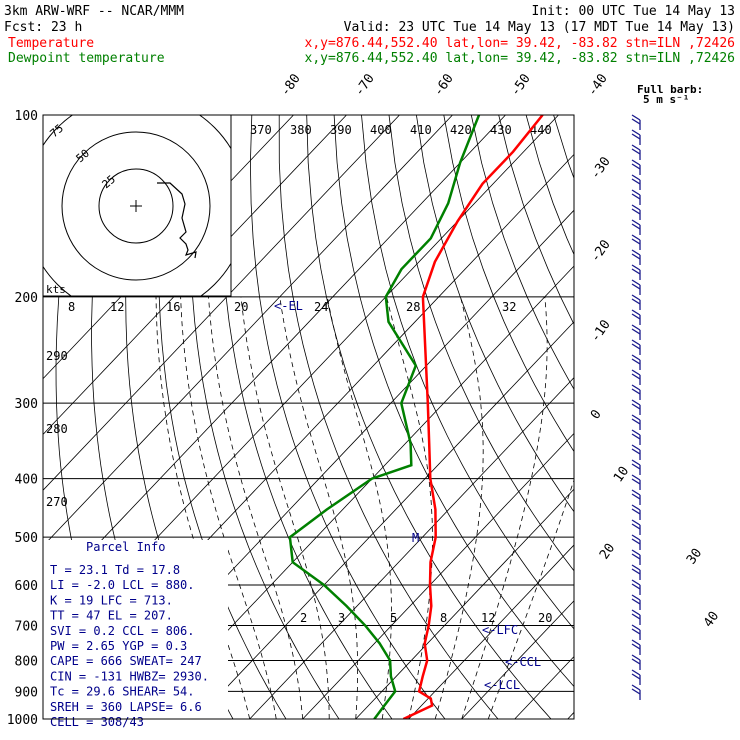 The width and height of the screenshot is (740, 740). I want to click on theta-label-390: 390, so click(341, 130).